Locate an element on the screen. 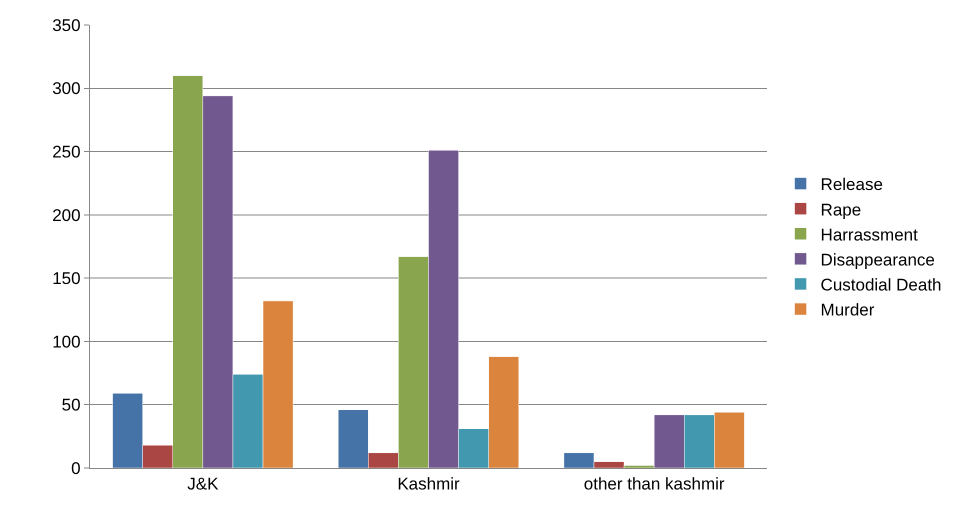 Image resolution: width=977 pixels, height=523 pixels. y-tick-label: 50 is located at coordinates (71, 405).